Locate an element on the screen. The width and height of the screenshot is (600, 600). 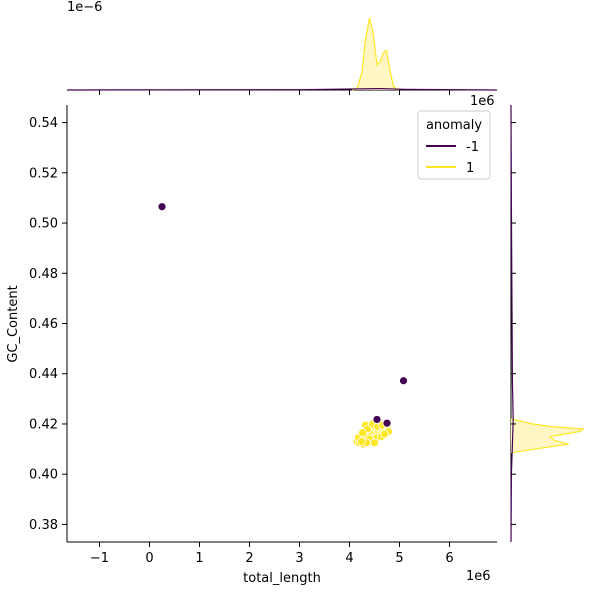
x-axis-label: total_length is located at coordinates (282, 578).